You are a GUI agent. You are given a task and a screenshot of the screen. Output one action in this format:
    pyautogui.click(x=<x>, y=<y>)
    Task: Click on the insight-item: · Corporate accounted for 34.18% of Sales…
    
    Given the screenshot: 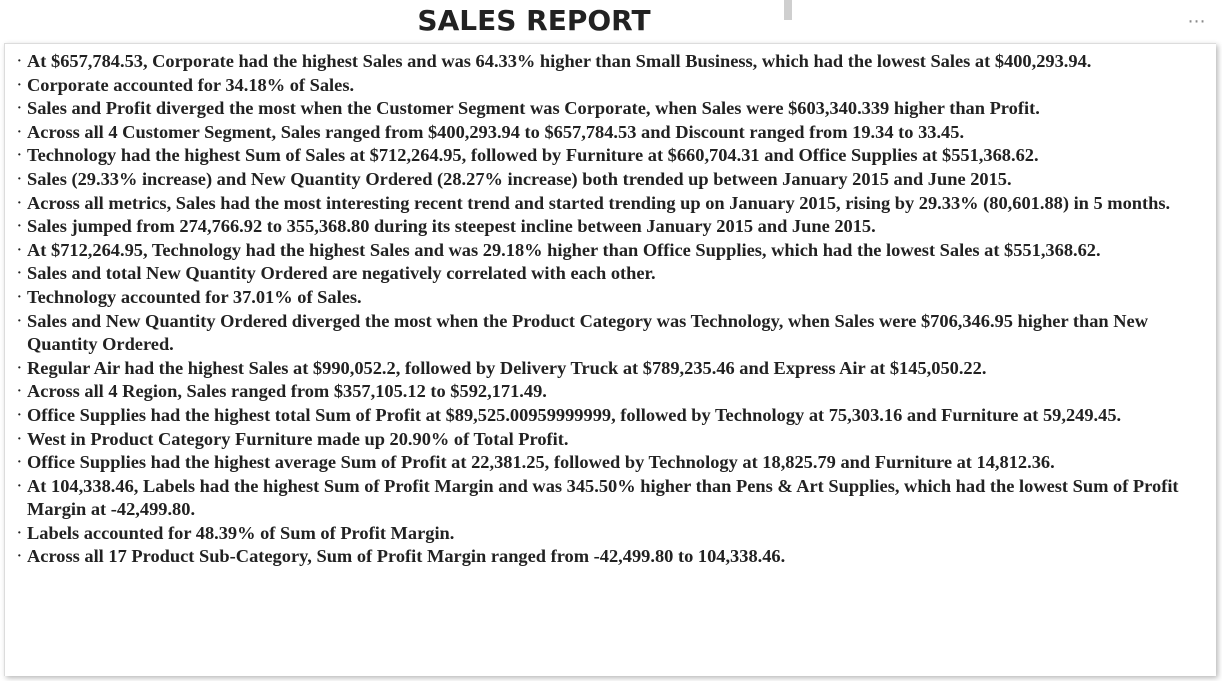 What is the action you would take?
    pyautogui.click(x=608, y=86)
    